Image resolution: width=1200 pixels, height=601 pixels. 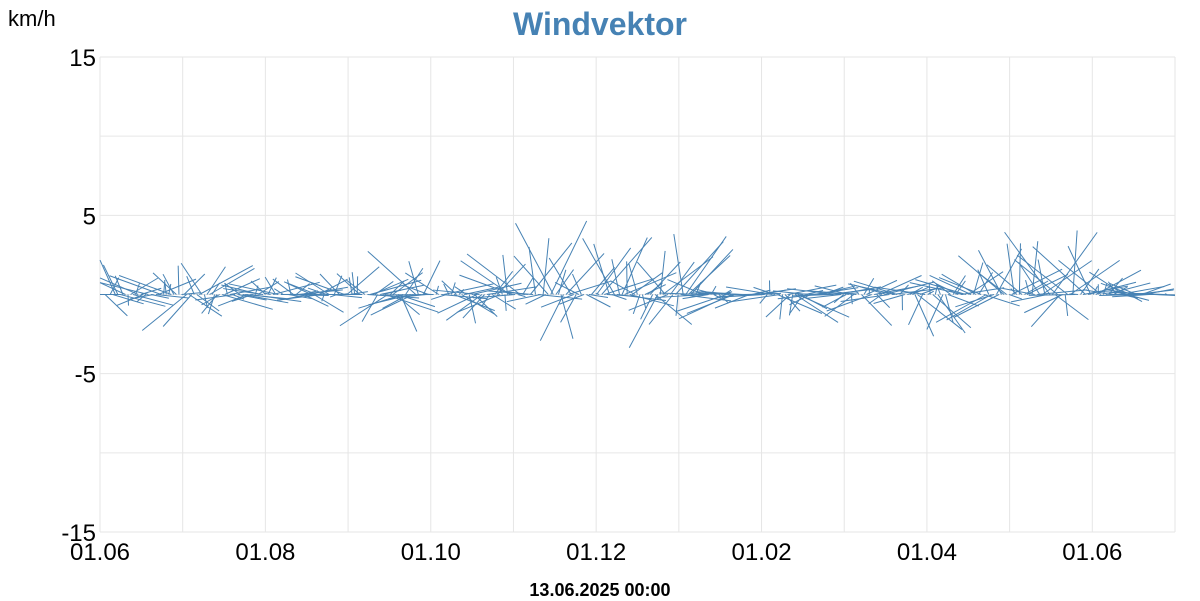 I want to click on y-tick-label: 15, so click(x=82, y=58).